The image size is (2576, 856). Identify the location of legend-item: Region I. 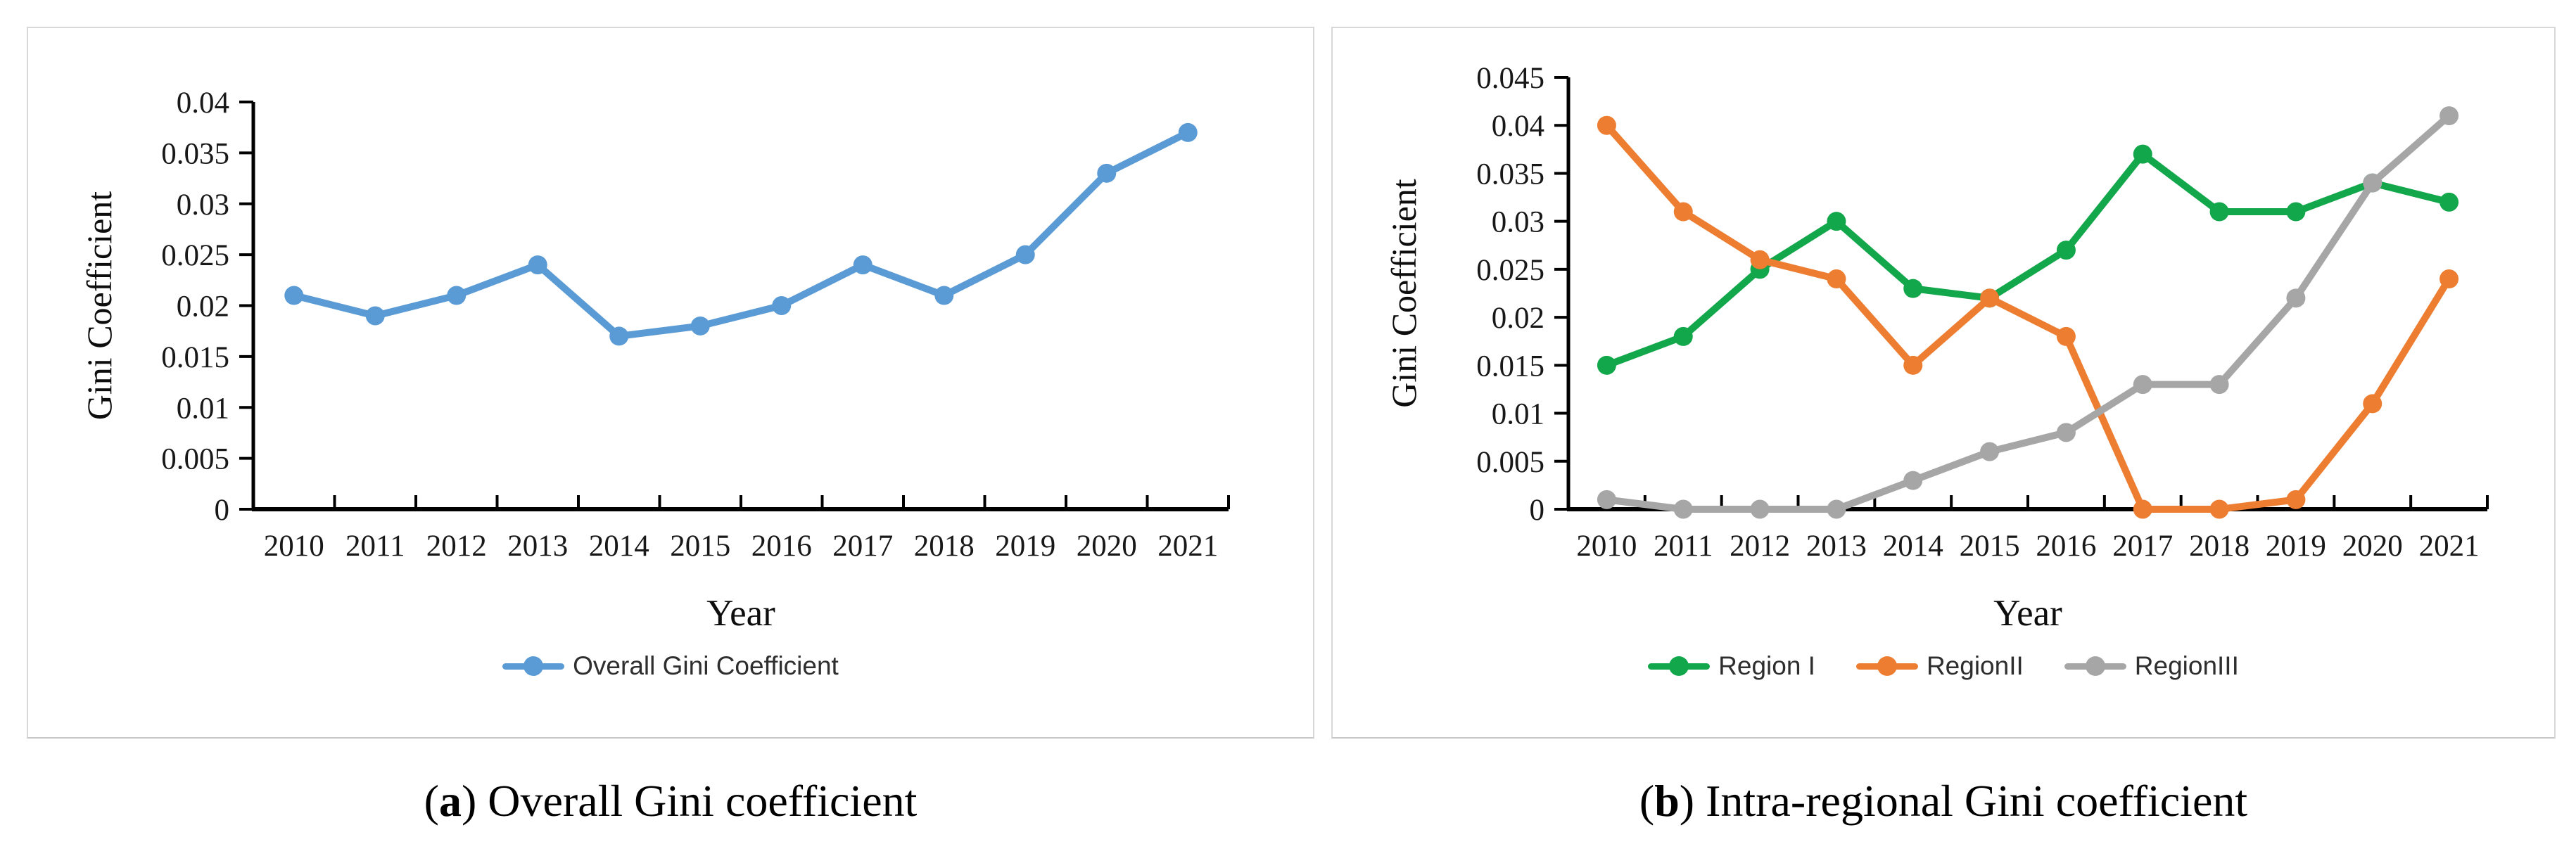
(1731, 666).